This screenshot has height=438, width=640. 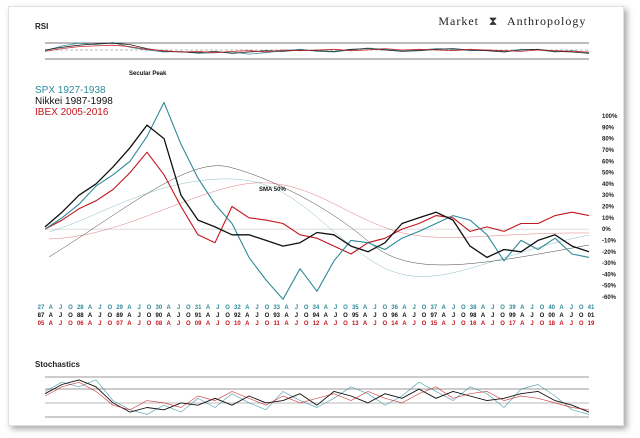 I want to click on x-tick-spx: 28, so click(x=80, y=308).